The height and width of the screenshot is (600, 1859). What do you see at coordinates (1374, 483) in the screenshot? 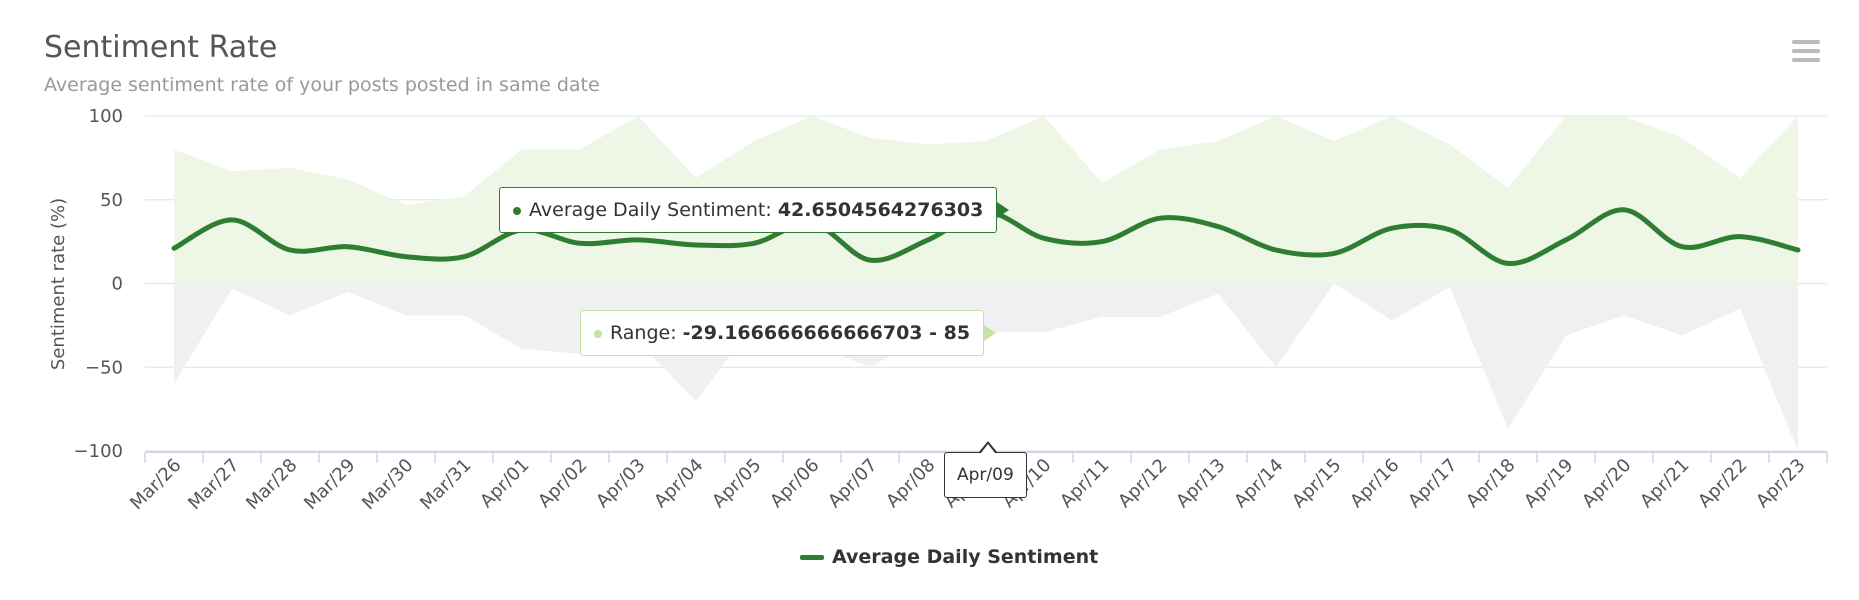
I see `x-tick-label: Apr/16` at bounding box center [1374, 483].